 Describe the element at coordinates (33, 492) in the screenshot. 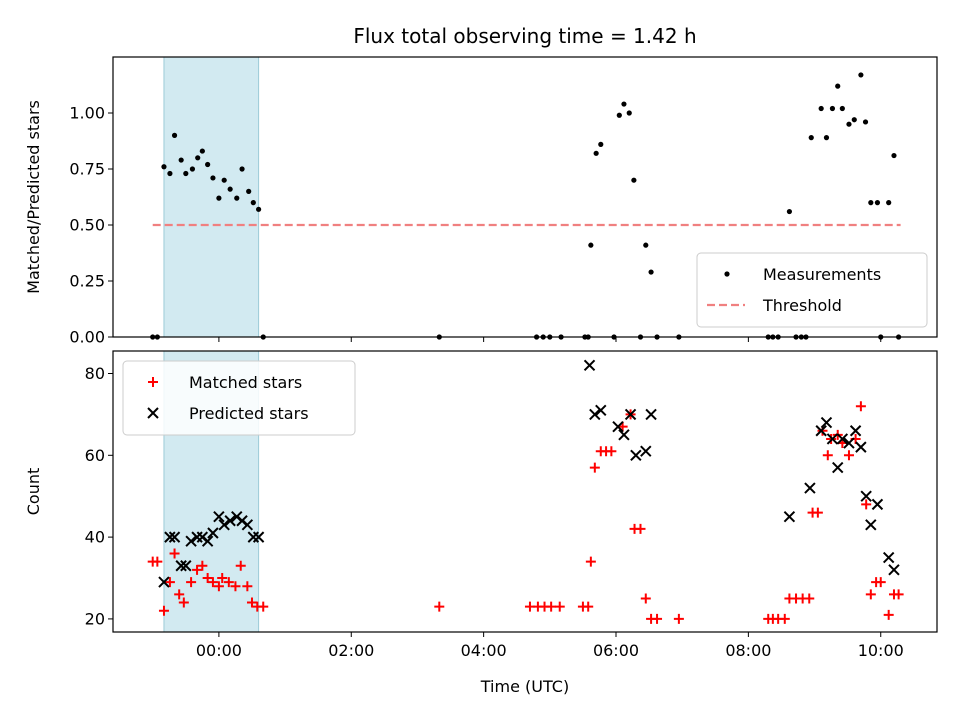

I see `y-axis-label: Count` at that location.